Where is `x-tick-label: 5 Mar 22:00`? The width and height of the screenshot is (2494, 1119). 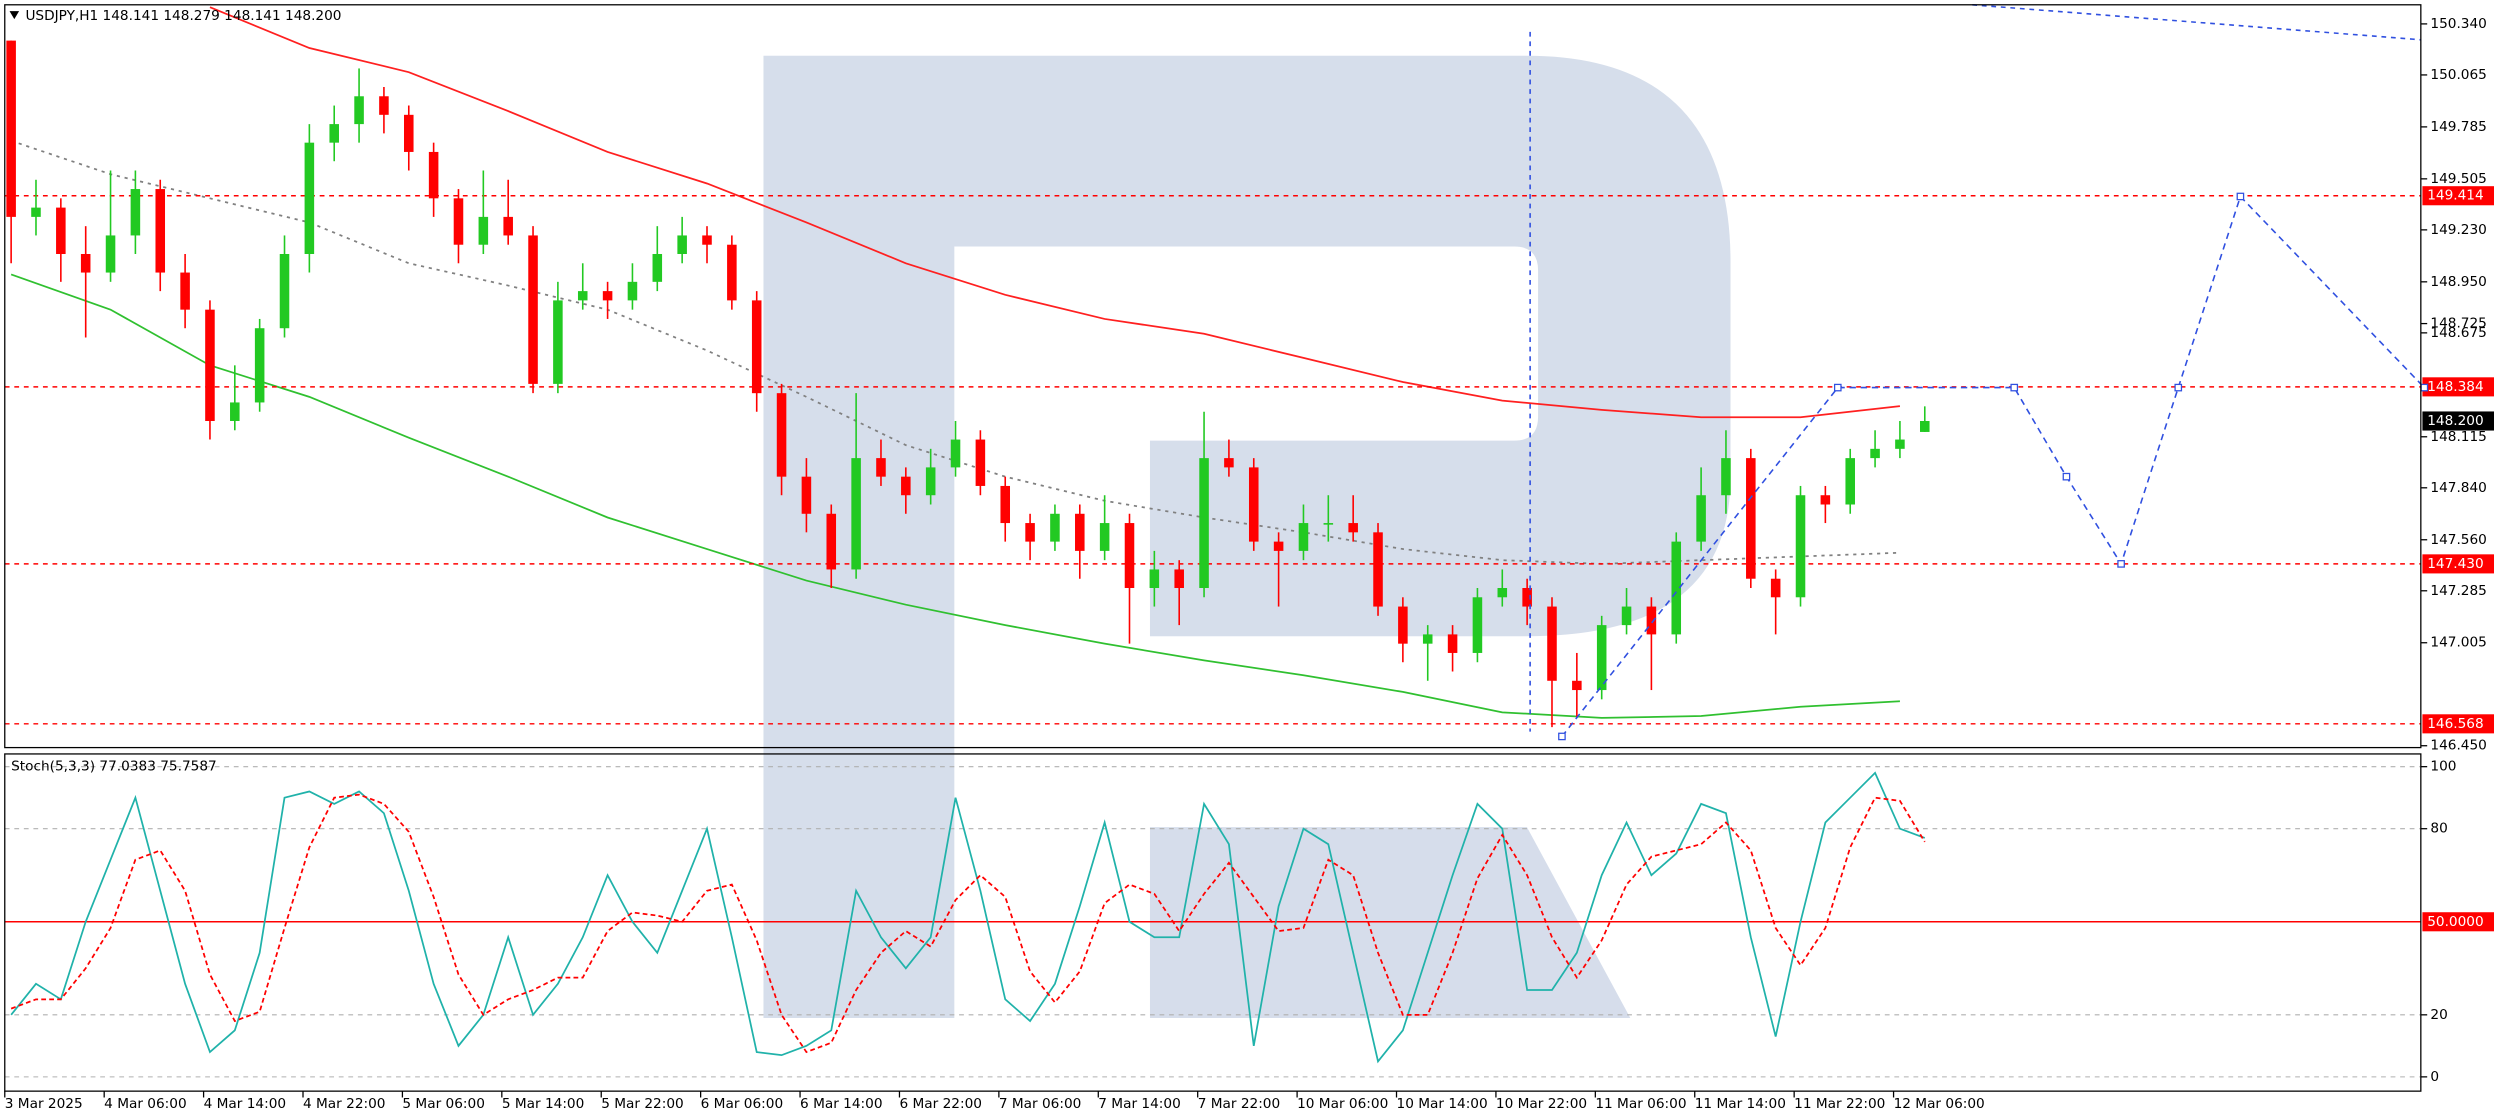 x-tick-label: 5 Mar 22:00 is located at coordinates (642, 1104).